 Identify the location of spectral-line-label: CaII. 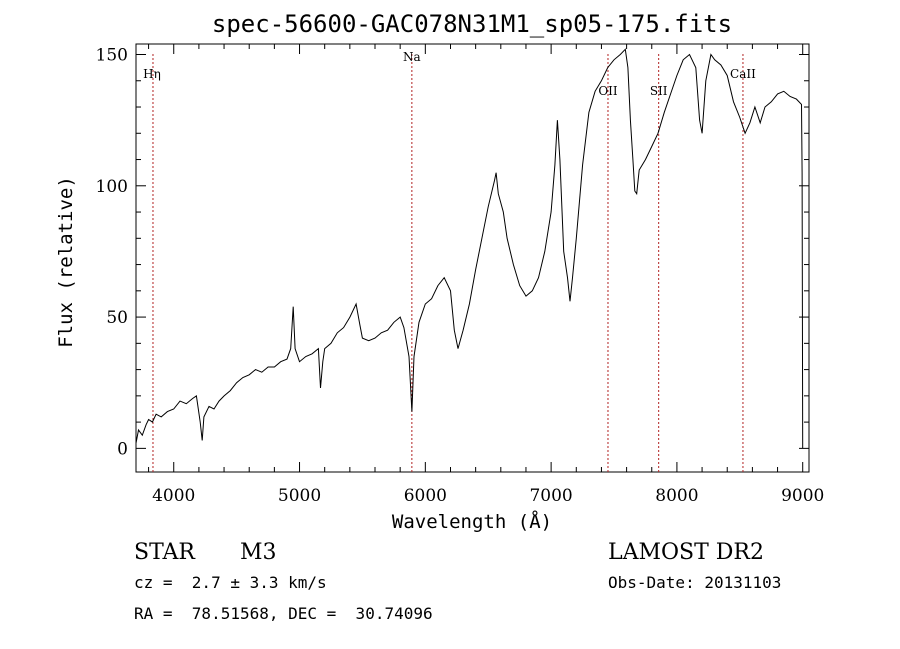
(743, 74).